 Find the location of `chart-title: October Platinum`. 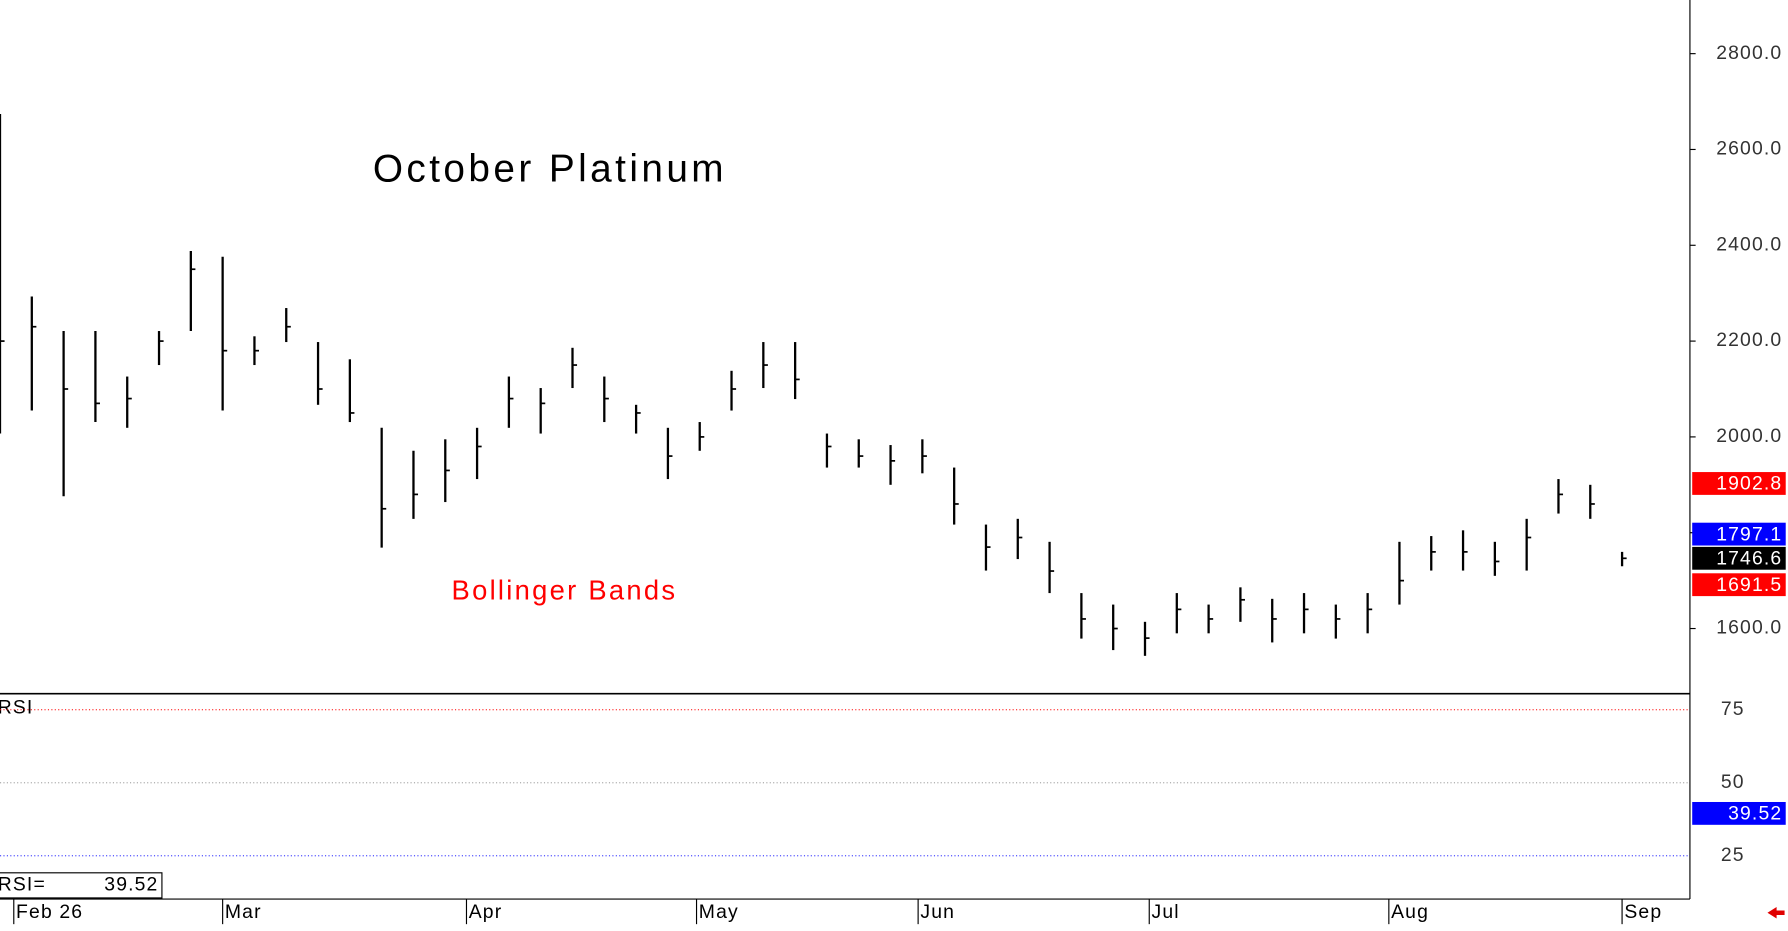

chart-title: October Platinum is located at coordinates (550, 168).